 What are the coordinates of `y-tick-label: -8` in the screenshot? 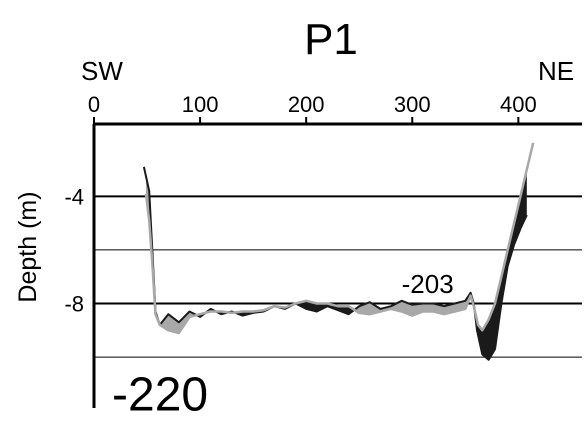 It's located at (74, 304).